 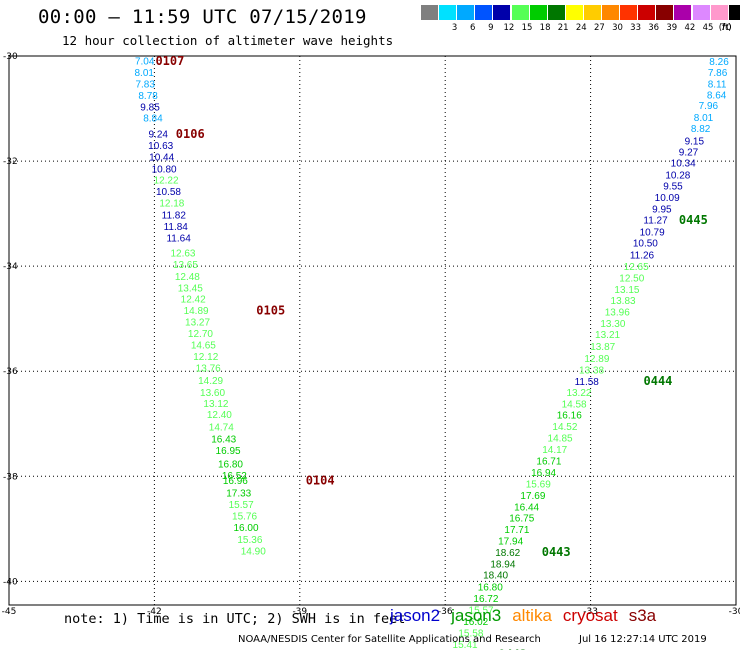 What do you see at coordinates (643, 639) in the screenshot?
I see `generation-timestamp: Jul 16 12:27:14 UTC 2019` at bounding box center [643, 639].